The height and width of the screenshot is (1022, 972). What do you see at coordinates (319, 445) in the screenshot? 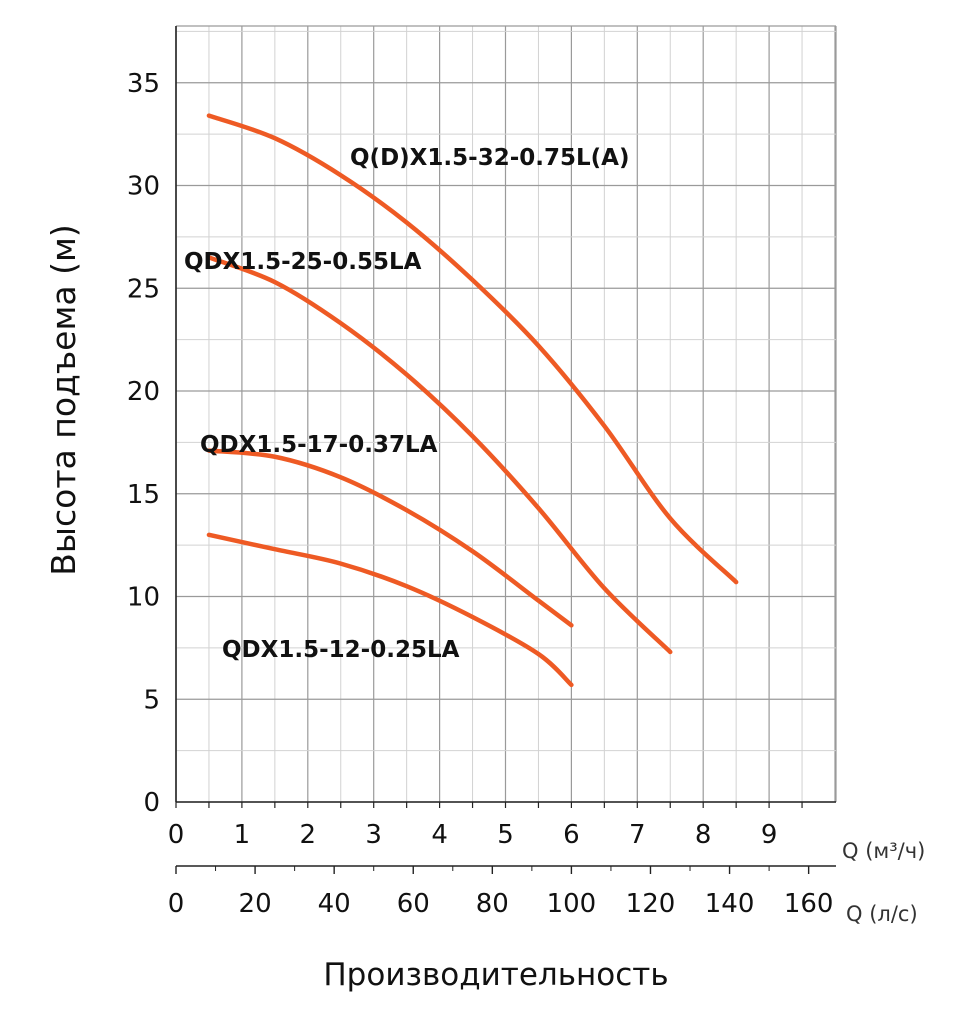
I see `series-label-3: QDX1.5-17-0.37LA` at bounding box center [319, 445].